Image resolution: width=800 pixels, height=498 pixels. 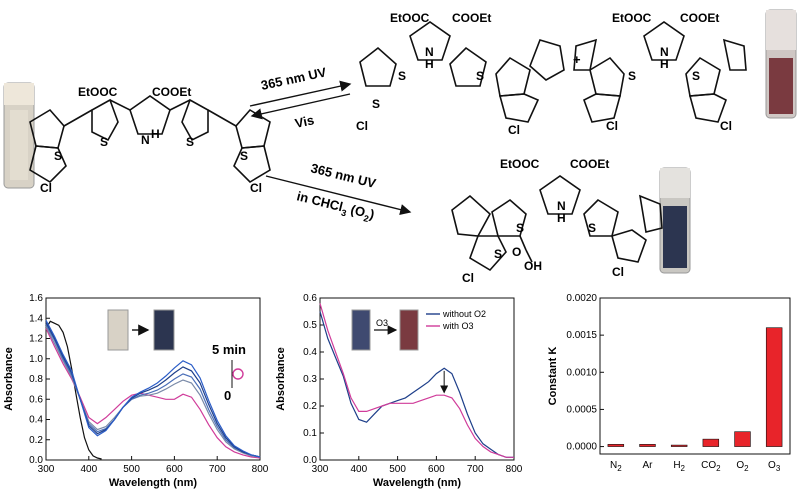 I want to click on vial-blue-middle-right, so click(x=675, y=220).